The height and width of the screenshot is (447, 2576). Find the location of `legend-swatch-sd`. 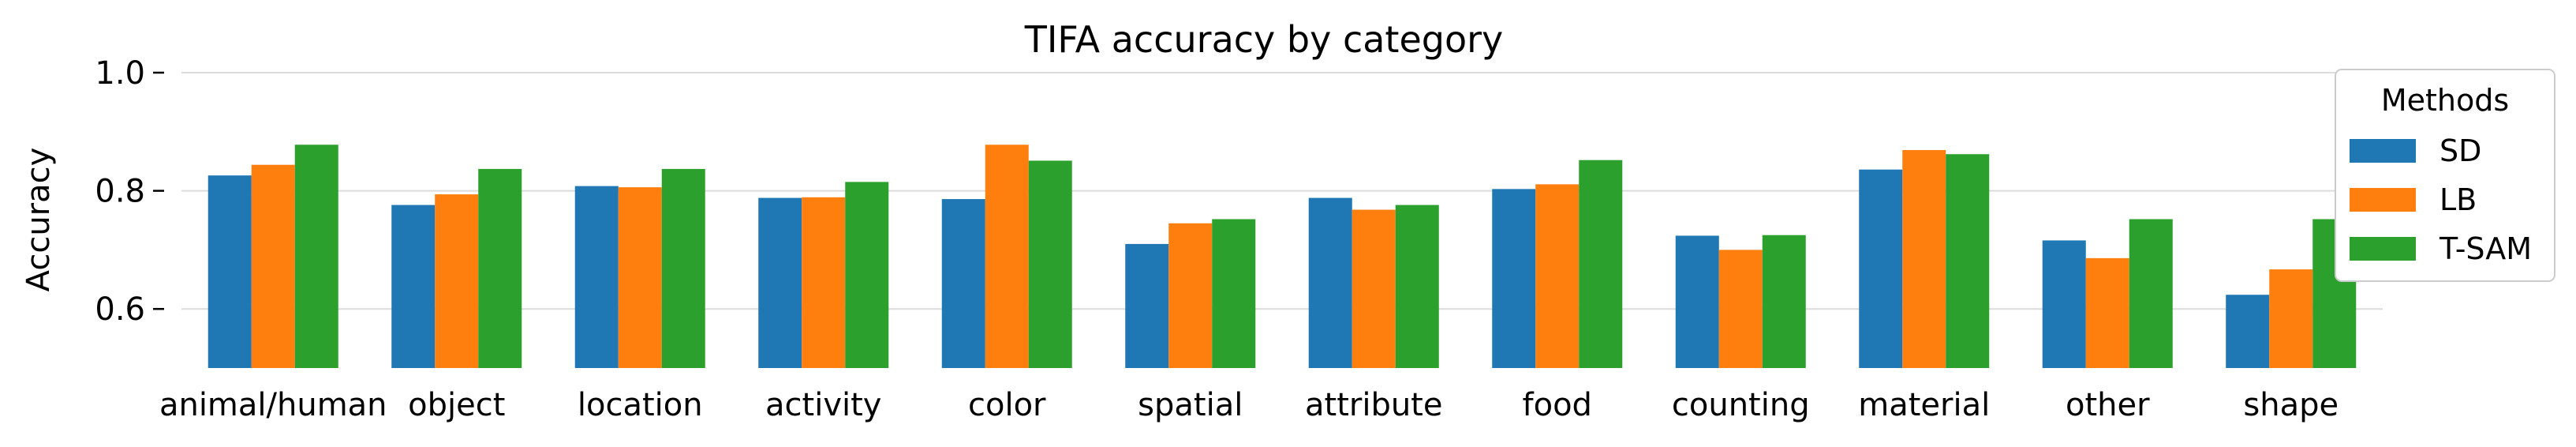

legend-swatch-sd is located at coordinates (2383, 151).